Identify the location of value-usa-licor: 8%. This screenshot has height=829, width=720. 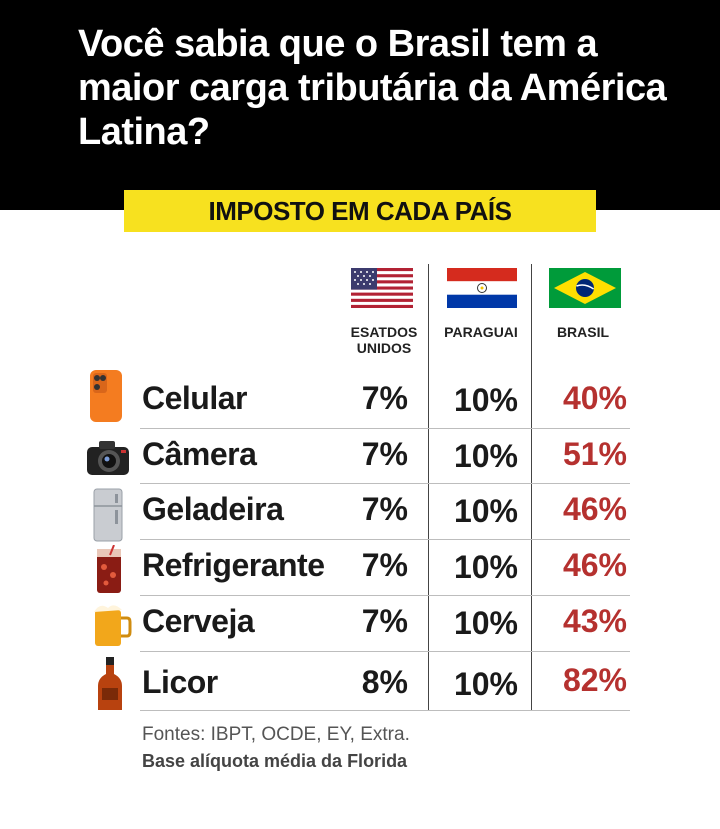
(384, 682).